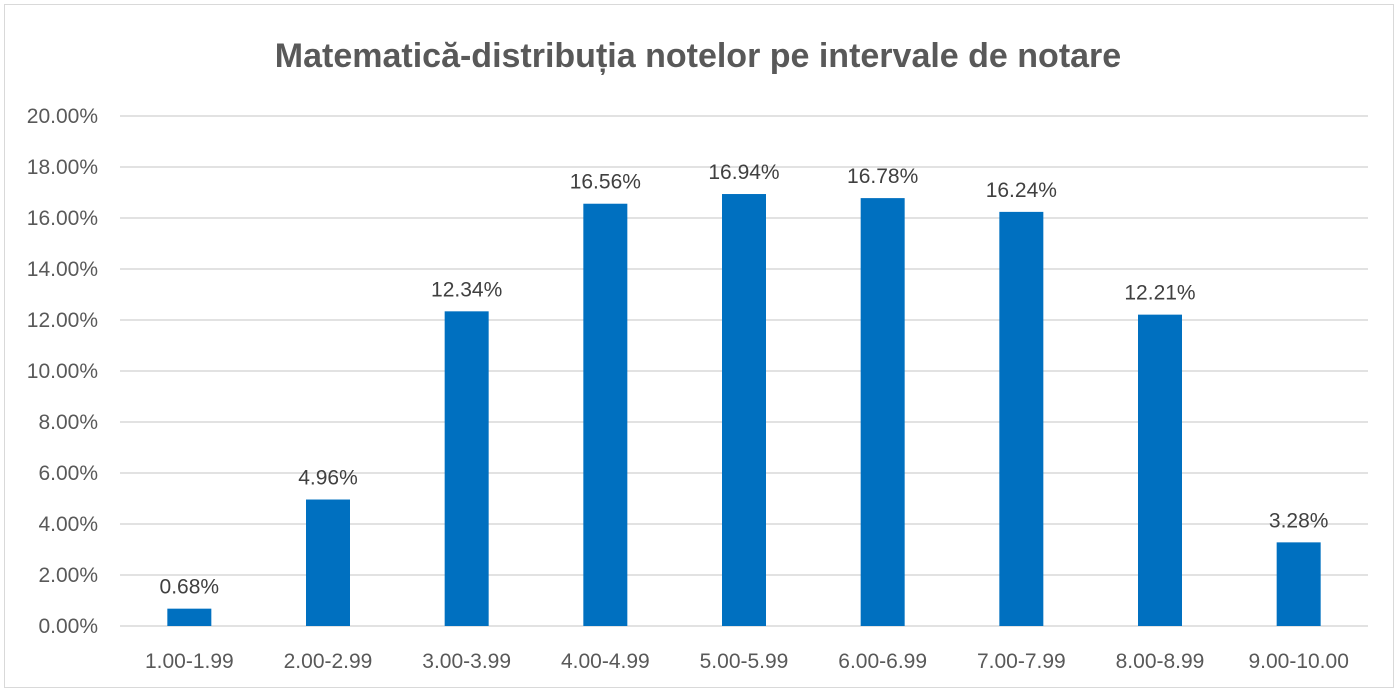  What do you see at coordinates (68, 626) in the screenshot?
I see `y-tick-label: 0.00%` at bounding box center [68, 626].